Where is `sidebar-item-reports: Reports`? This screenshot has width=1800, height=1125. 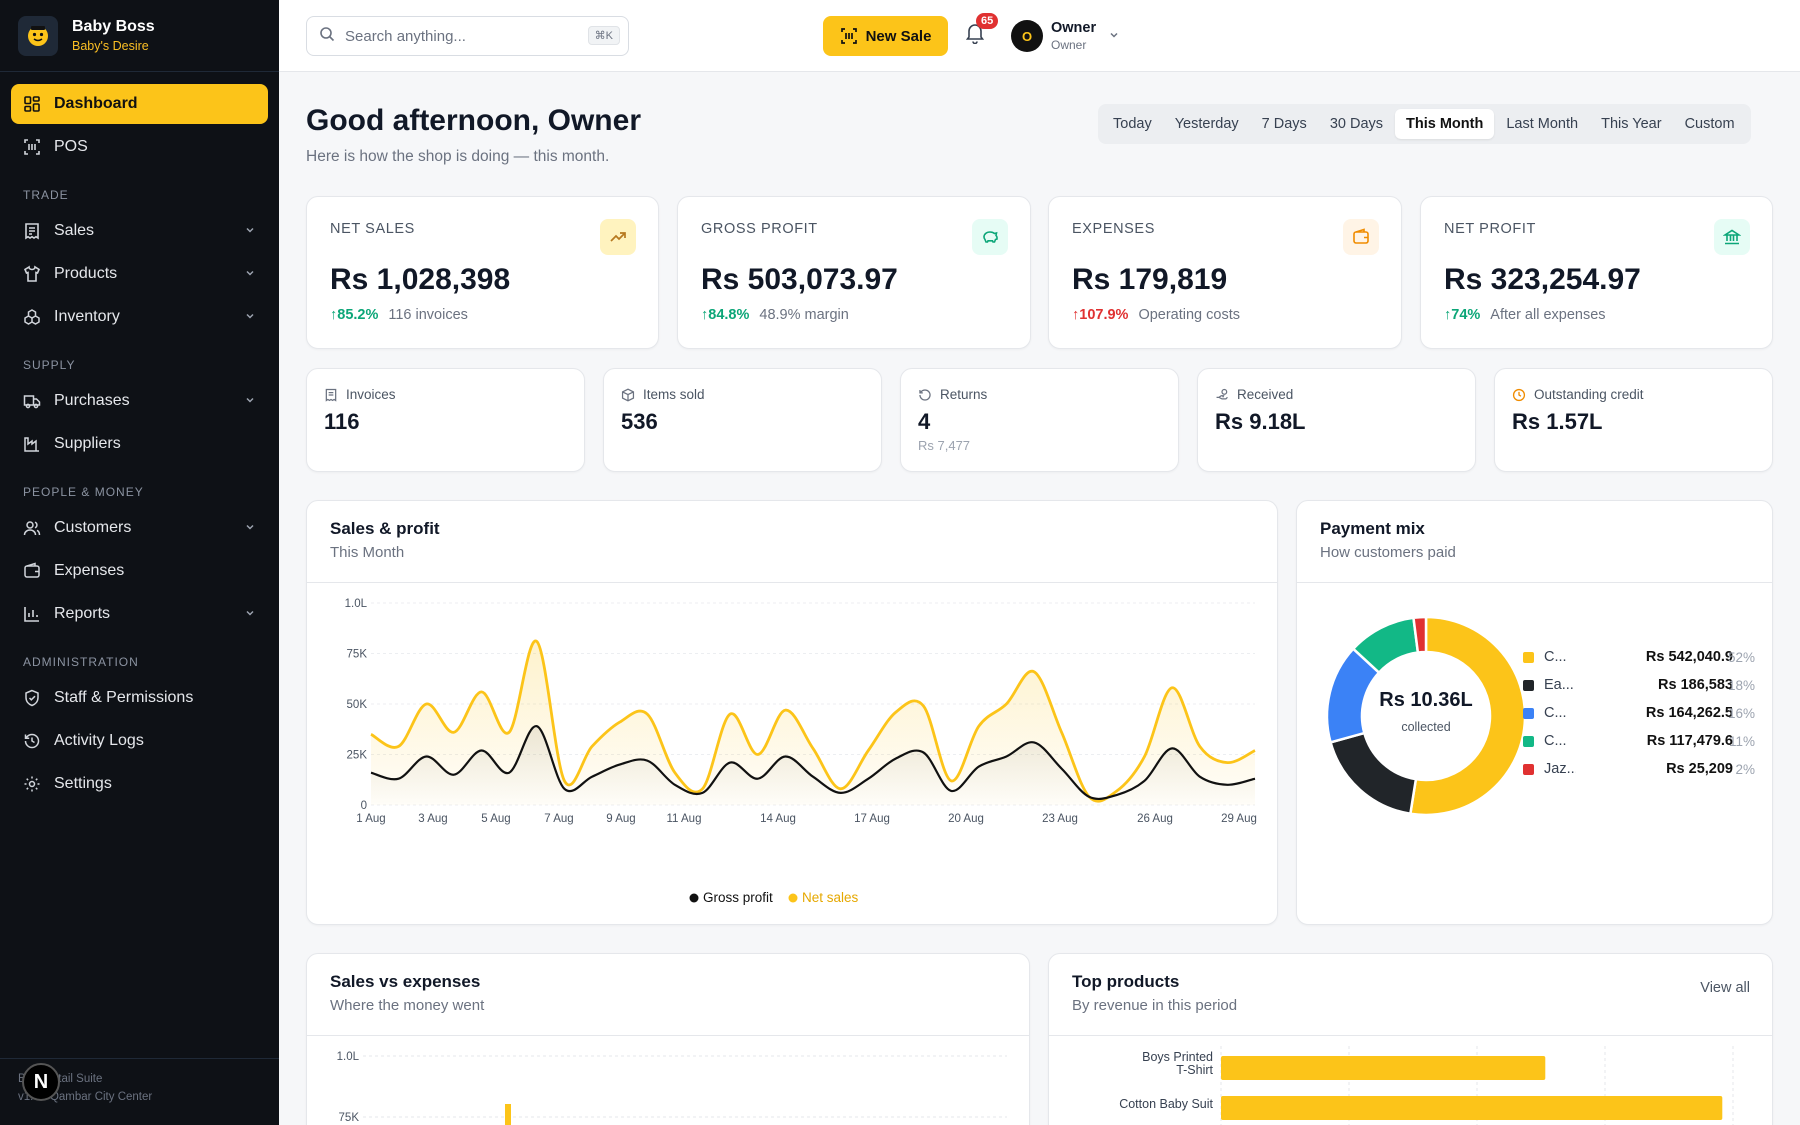
sidebar-item-reports: Reports is located at coordinates (139, 614).